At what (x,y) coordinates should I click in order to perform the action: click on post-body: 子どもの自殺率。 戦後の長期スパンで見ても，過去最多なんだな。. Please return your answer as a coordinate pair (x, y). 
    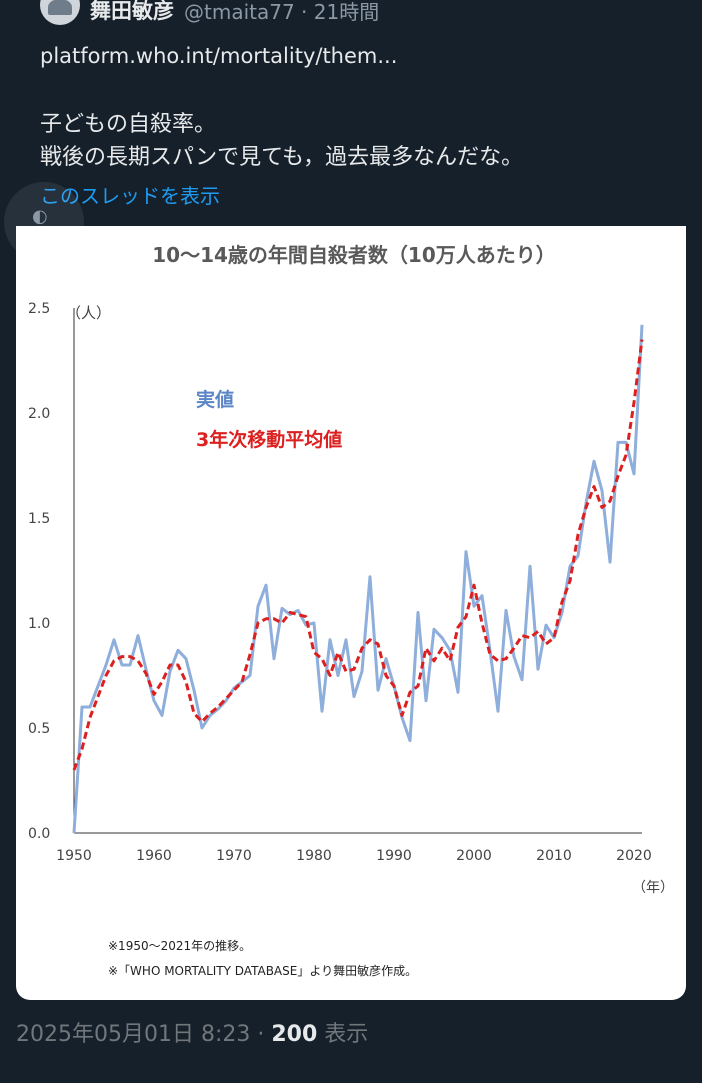
    Looking at the image, I should click on (282, 141).